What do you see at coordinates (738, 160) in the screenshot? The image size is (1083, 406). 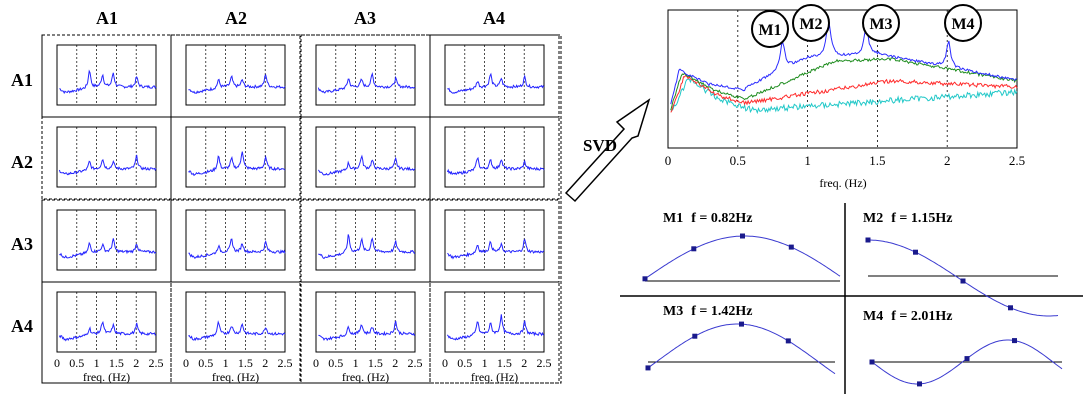 I see `sv-x-tick-label: 0.5` at bounding box center [738, 160].